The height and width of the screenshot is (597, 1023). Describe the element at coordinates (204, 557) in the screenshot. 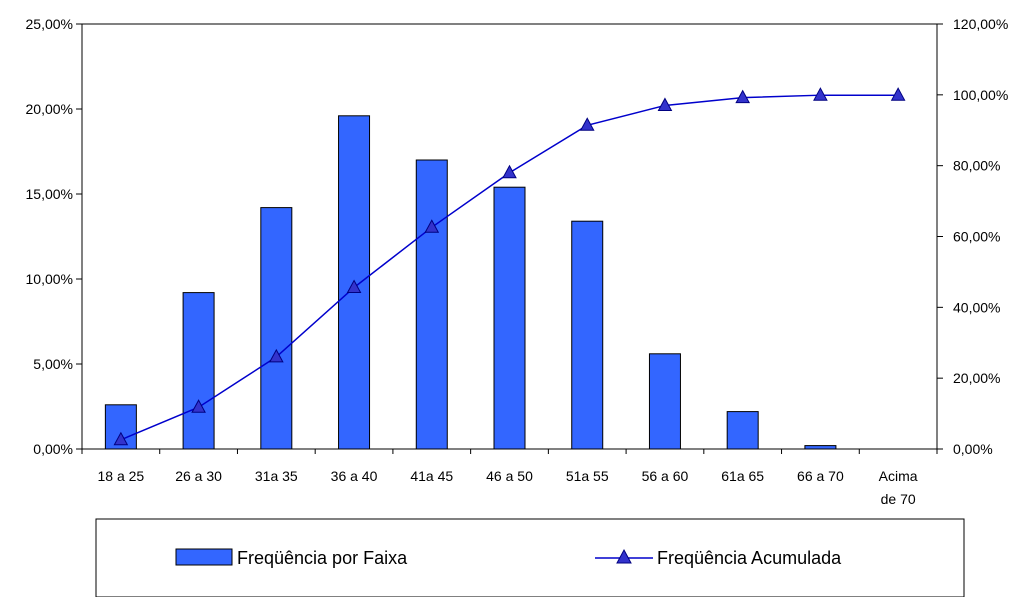

I see `legend-bar-swatch` at that location.